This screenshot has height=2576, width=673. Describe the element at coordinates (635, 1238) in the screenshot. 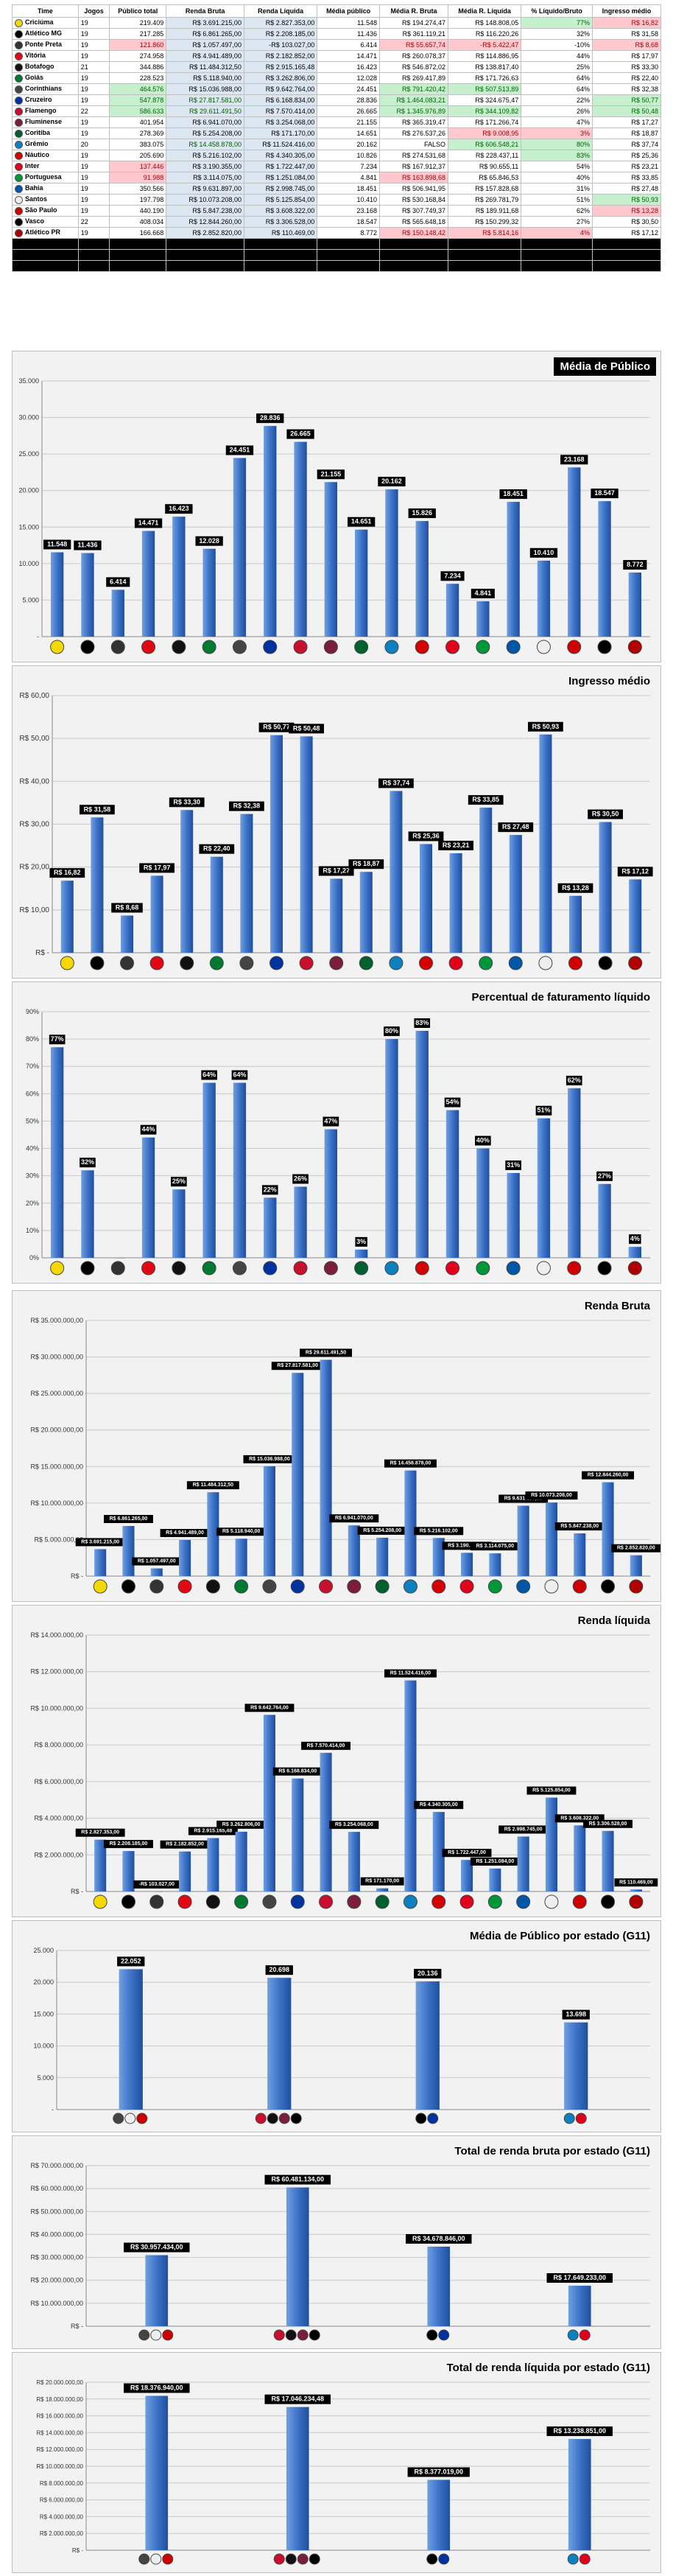

I see `data-label: 4%` at that location.